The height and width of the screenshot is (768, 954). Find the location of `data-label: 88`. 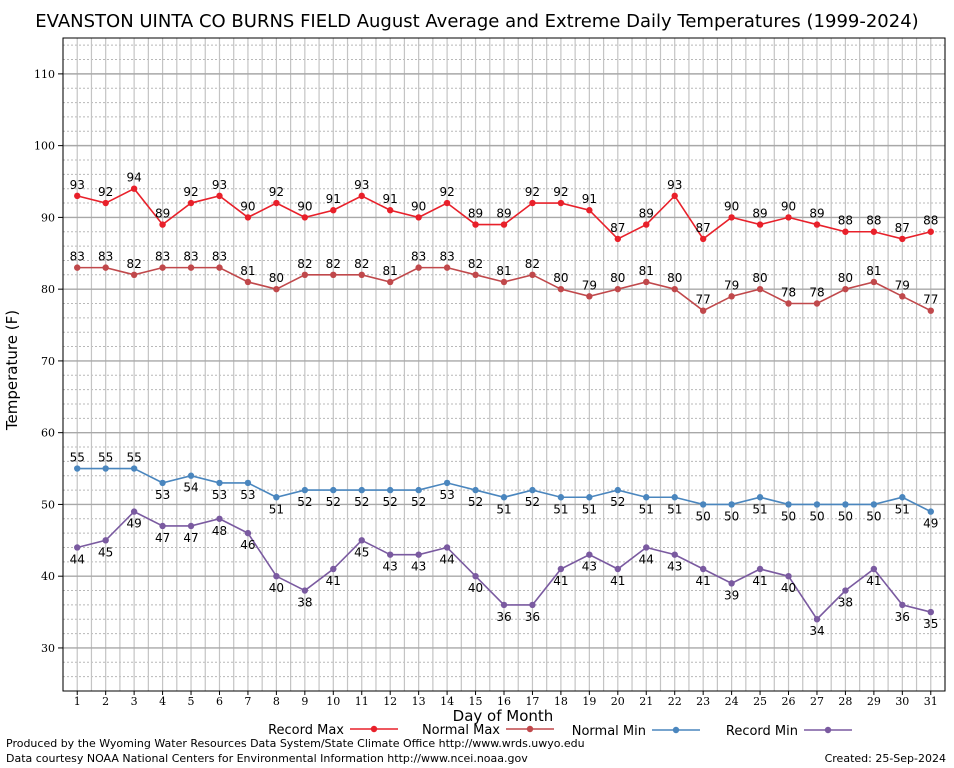

data-label: 88 is located at coordinates (930, 221).